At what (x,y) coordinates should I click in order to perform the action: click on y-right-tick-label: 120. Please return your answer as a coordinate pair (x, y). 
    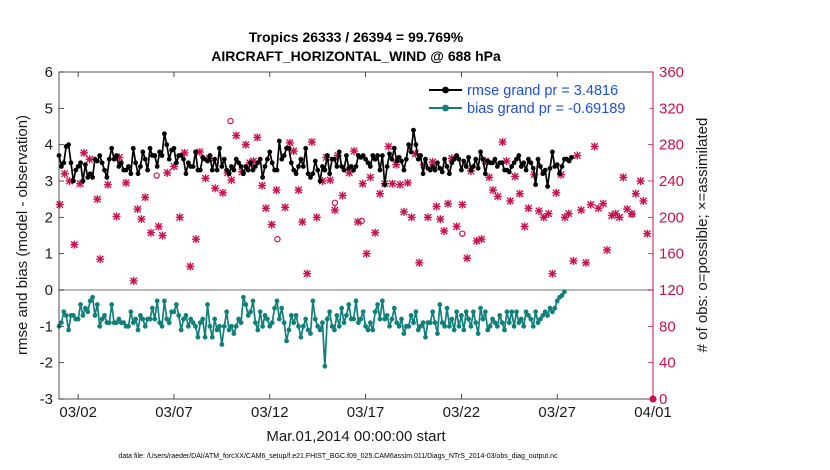
    Looking at the image, I should click on (671, 290).